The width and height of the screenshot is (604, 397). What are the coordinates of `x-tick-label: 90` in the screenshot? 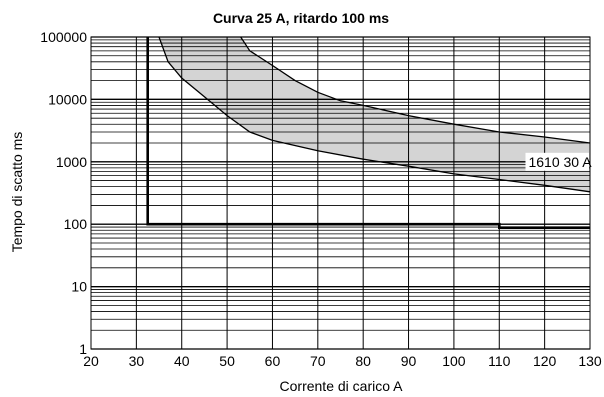 It's located at (409, 361).